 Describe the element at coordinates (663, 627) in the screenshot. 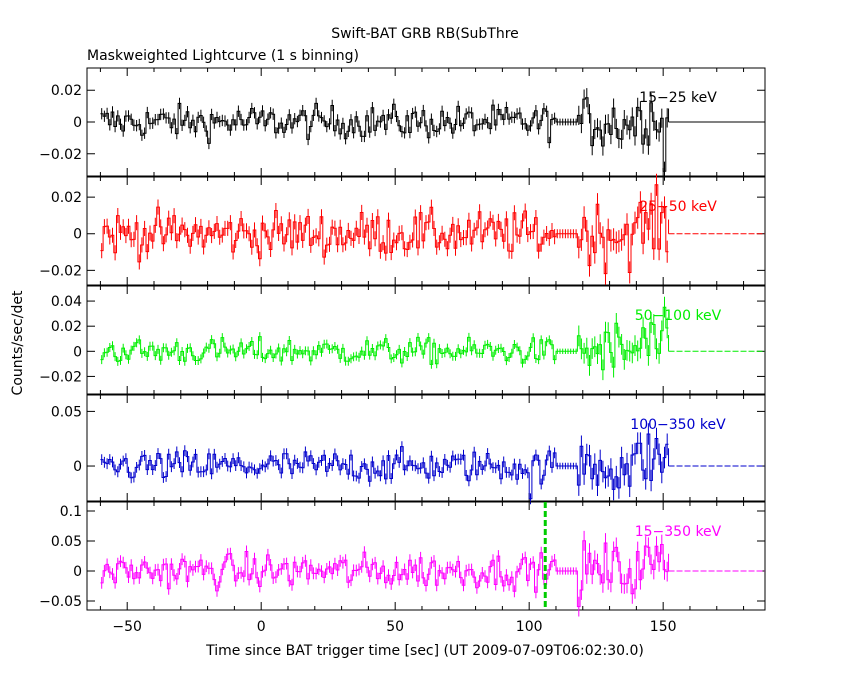

I see `x-tick-label: 150` at that location.